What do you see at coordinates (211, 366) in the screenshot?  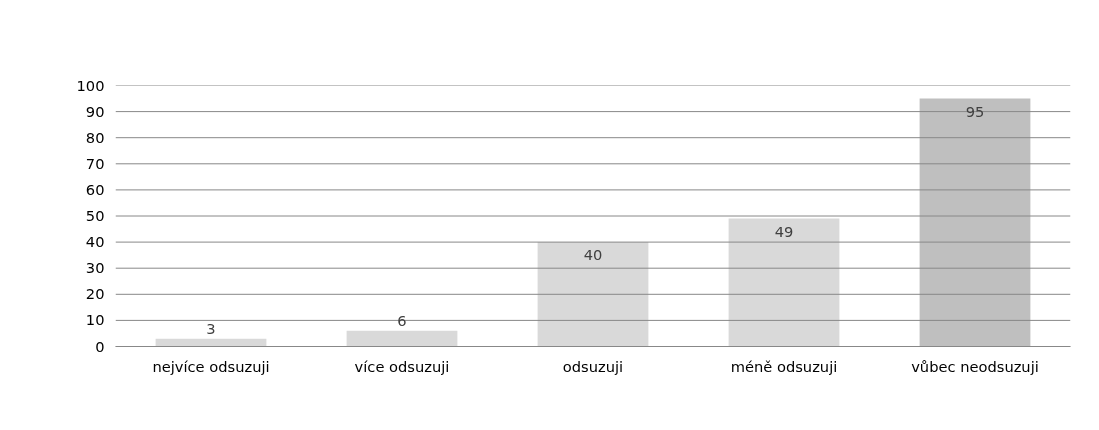 I see `x-tick-label: nejvíce odsuzuji` at bounding box center [211, 366].